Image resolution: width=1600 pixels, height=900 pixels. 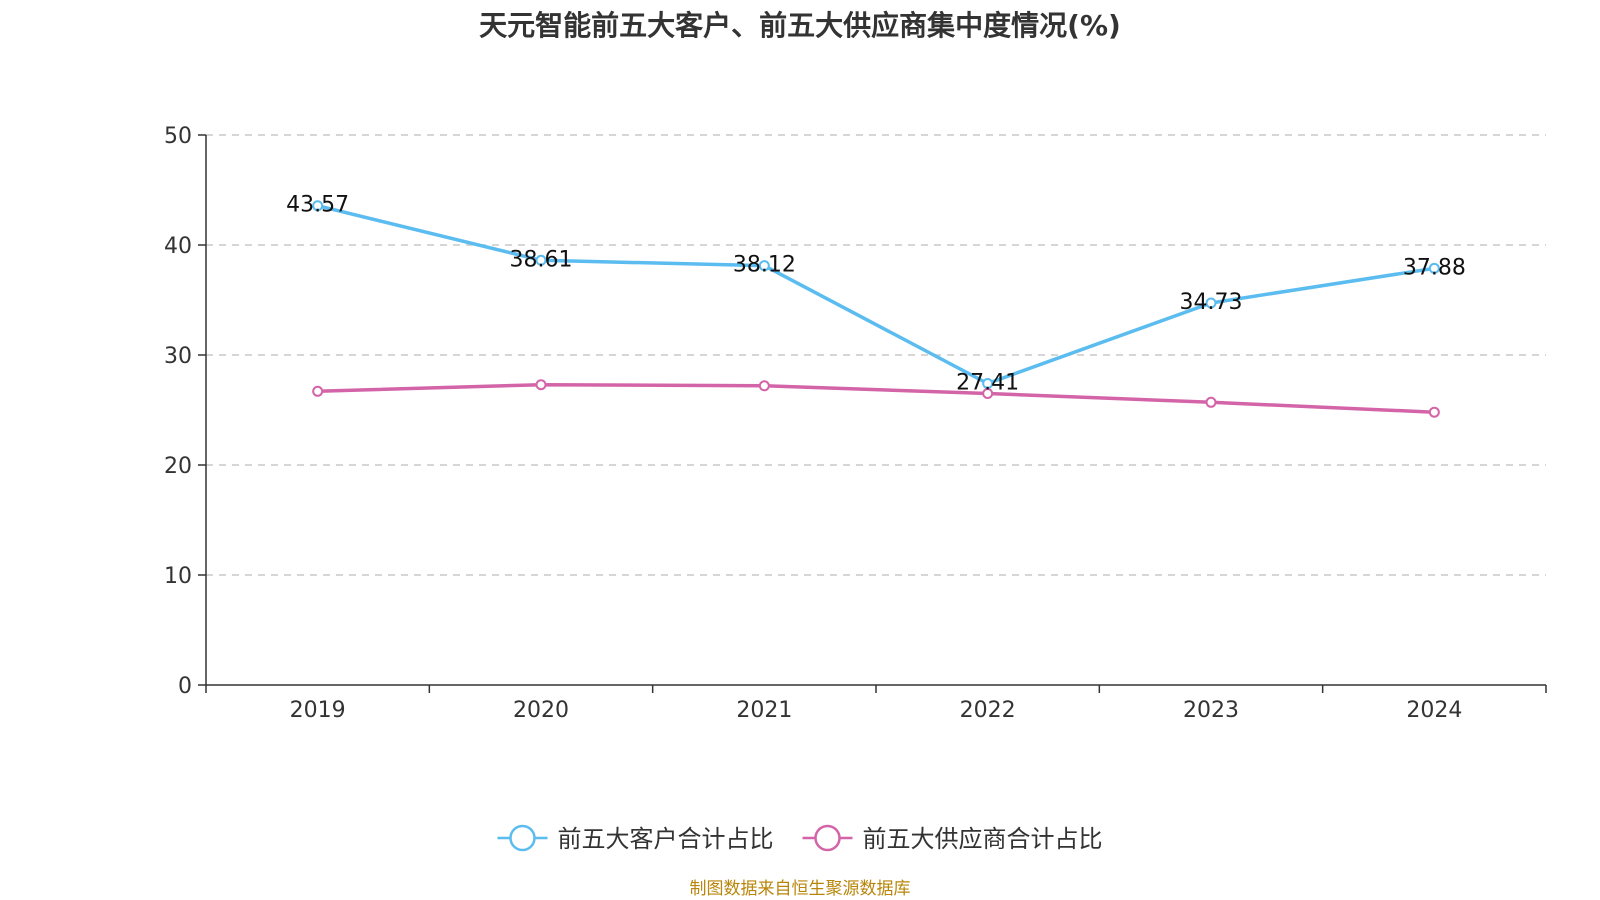 I want to click on chart-title: 天元智能前五大客户、前五大供应商集中度情况(%), so click(x=800, y=25).